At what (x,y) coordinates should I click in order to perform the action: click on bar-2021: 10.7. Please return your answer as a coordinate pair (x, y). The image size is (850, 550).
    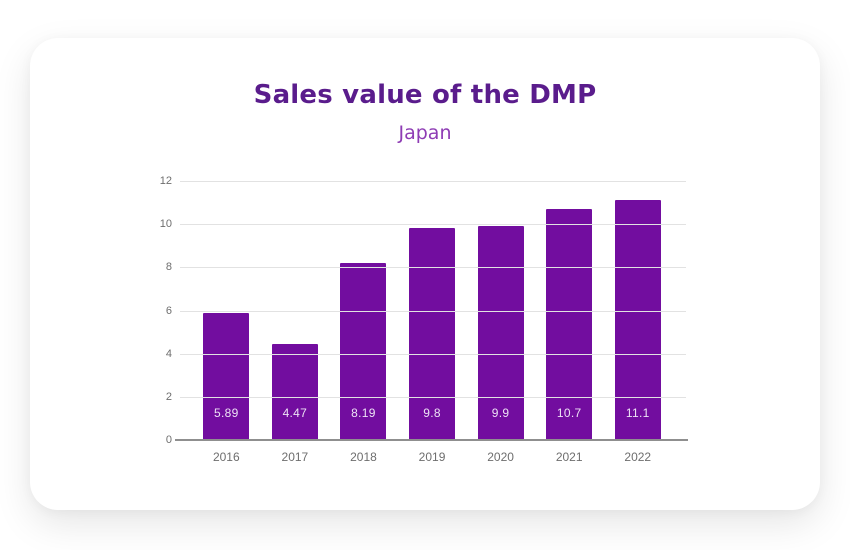
    Looking at the image, I should click on (569, 324).